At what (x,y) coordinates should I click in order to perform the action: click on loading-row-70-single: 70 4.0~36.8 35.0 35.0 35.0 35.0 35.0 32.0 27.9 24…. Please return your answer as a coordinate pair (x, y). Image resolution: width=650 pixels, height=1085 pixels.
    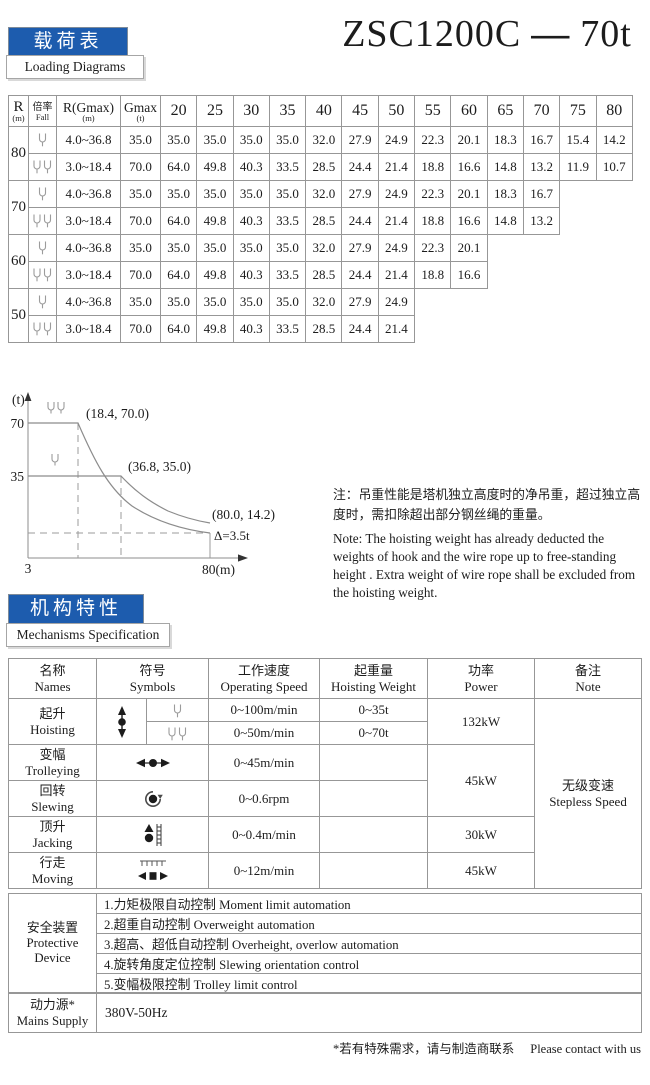
    Looking at the image, I should click on (320, 207).